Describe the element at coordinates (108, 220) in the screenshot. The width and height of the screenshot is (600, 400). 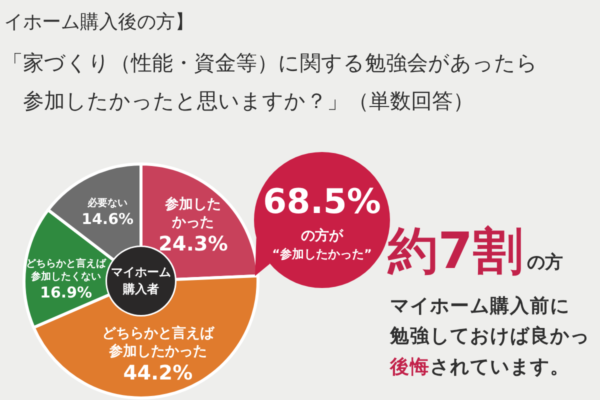
I see `data-label: 14.6%` at that location.